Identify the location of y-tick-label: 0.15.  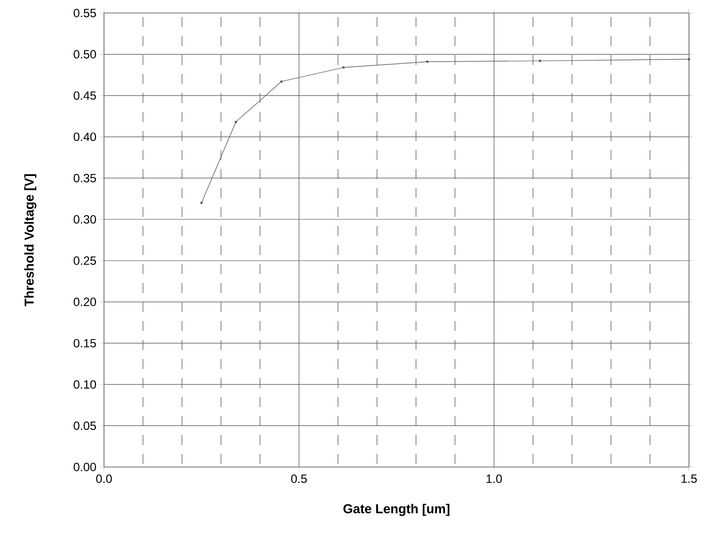
(85, 343).